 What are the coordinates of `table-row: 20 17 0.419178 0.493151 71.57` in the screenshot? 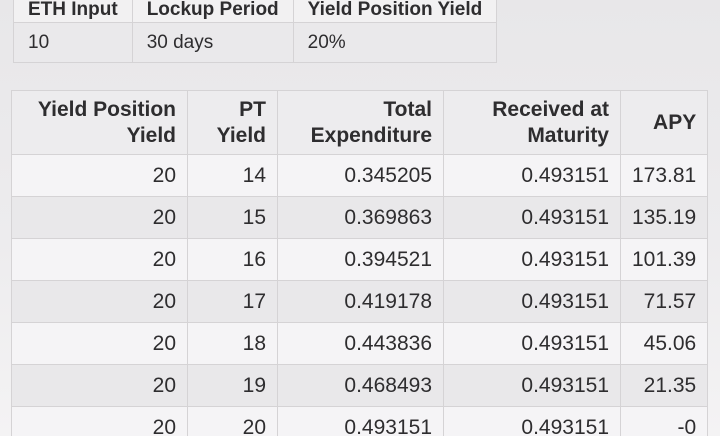 It's located at (360, 301).